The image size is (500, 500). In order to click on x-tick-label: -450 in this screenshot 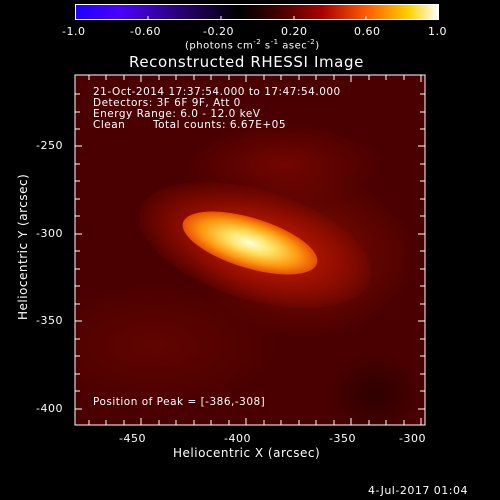, I will do `click(132, 438)`.